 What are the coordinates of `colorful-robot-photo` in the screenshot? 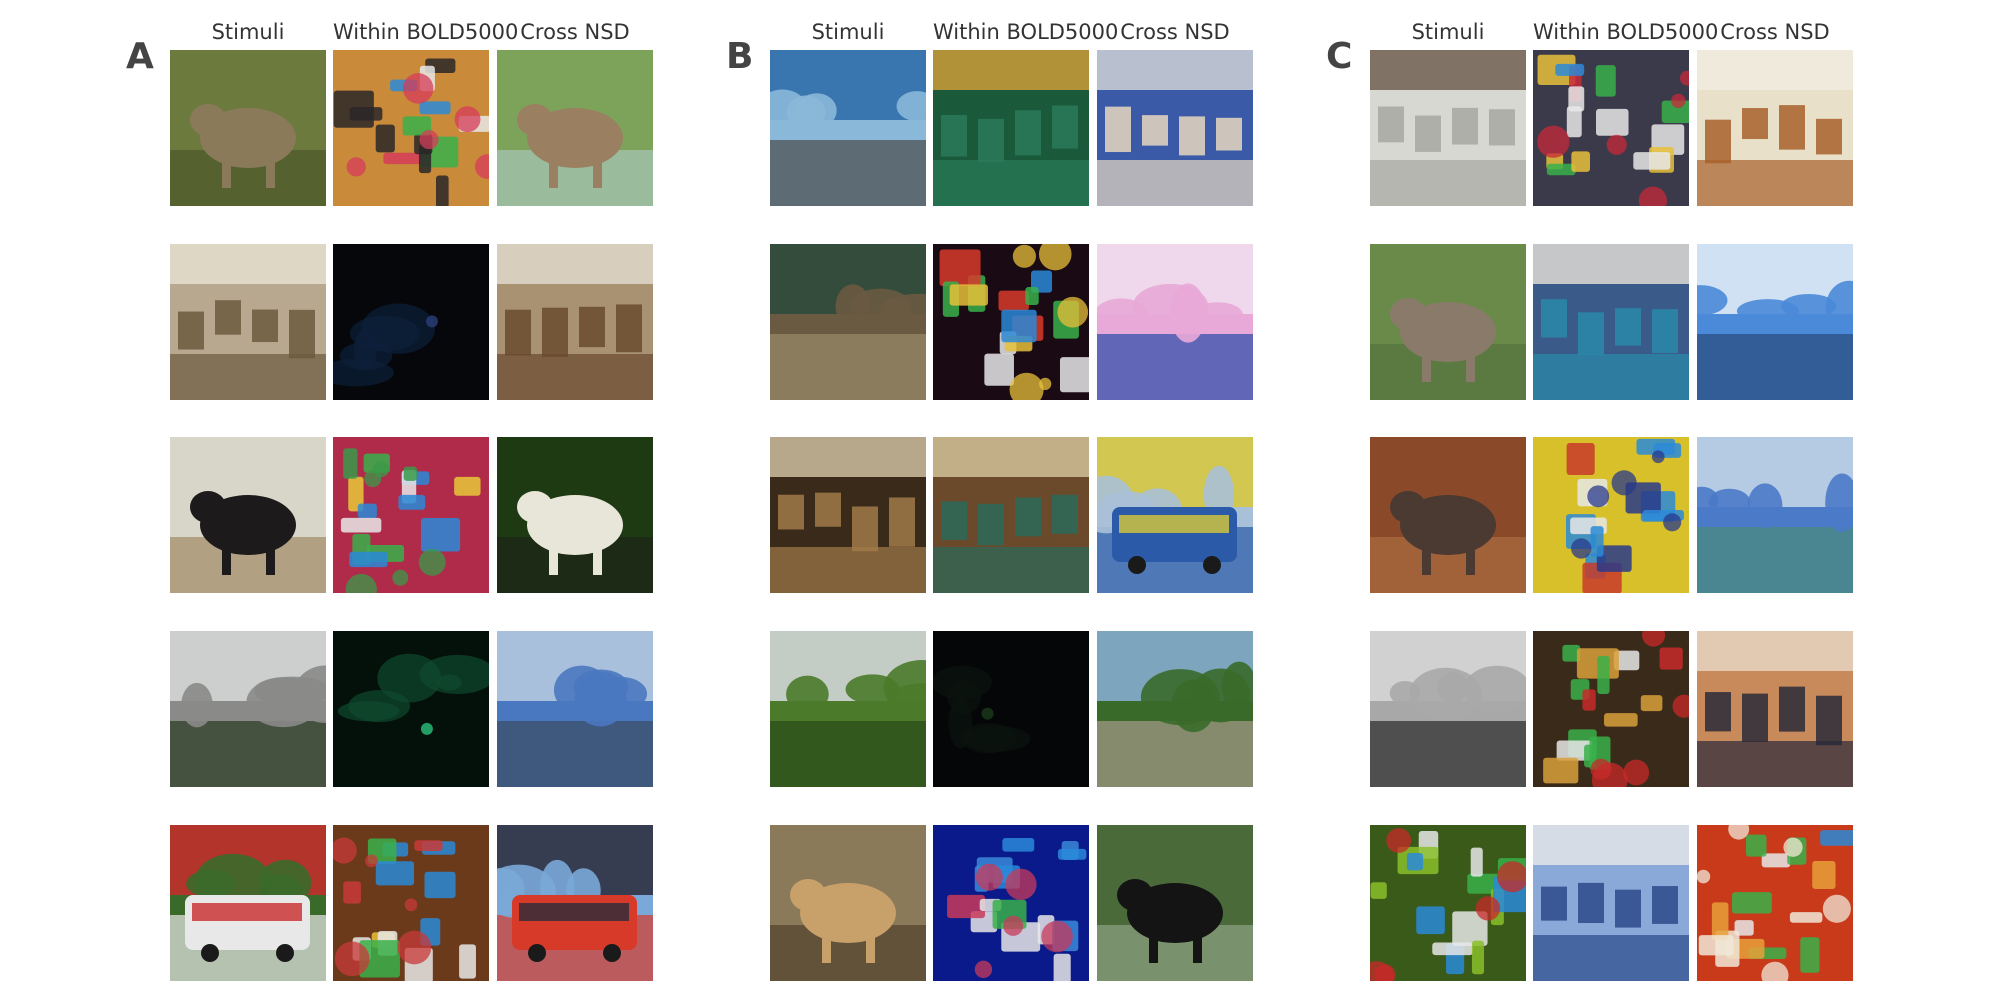 It's located at (1611, 515).